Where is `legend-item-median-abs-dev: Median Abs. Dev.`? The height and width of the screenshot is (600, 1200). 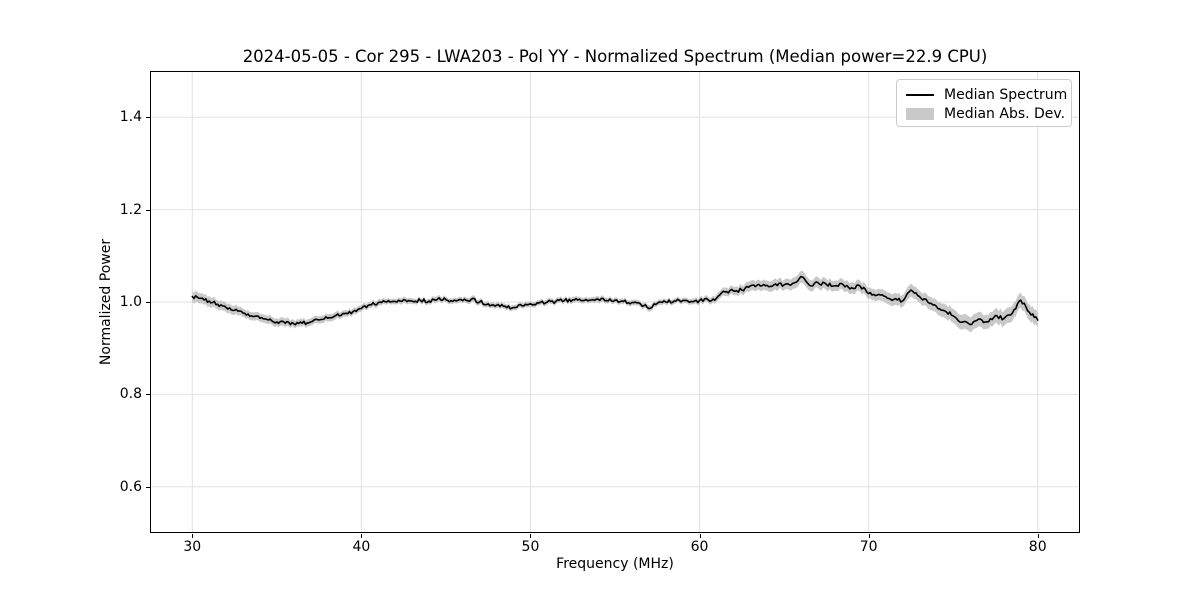
legend-item-median-abs-dev: Median Abs. Dev. is located at coordinates (986, 113).